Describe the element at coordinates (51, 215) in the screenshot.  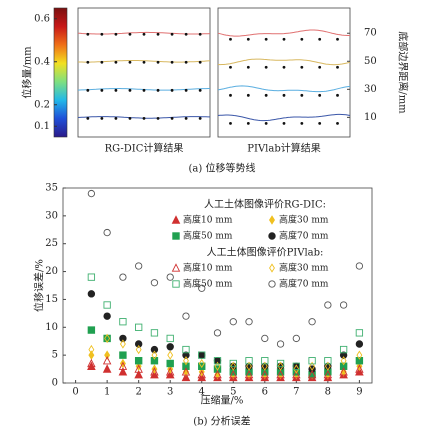
I see `y-tick-label: 30` at that location.